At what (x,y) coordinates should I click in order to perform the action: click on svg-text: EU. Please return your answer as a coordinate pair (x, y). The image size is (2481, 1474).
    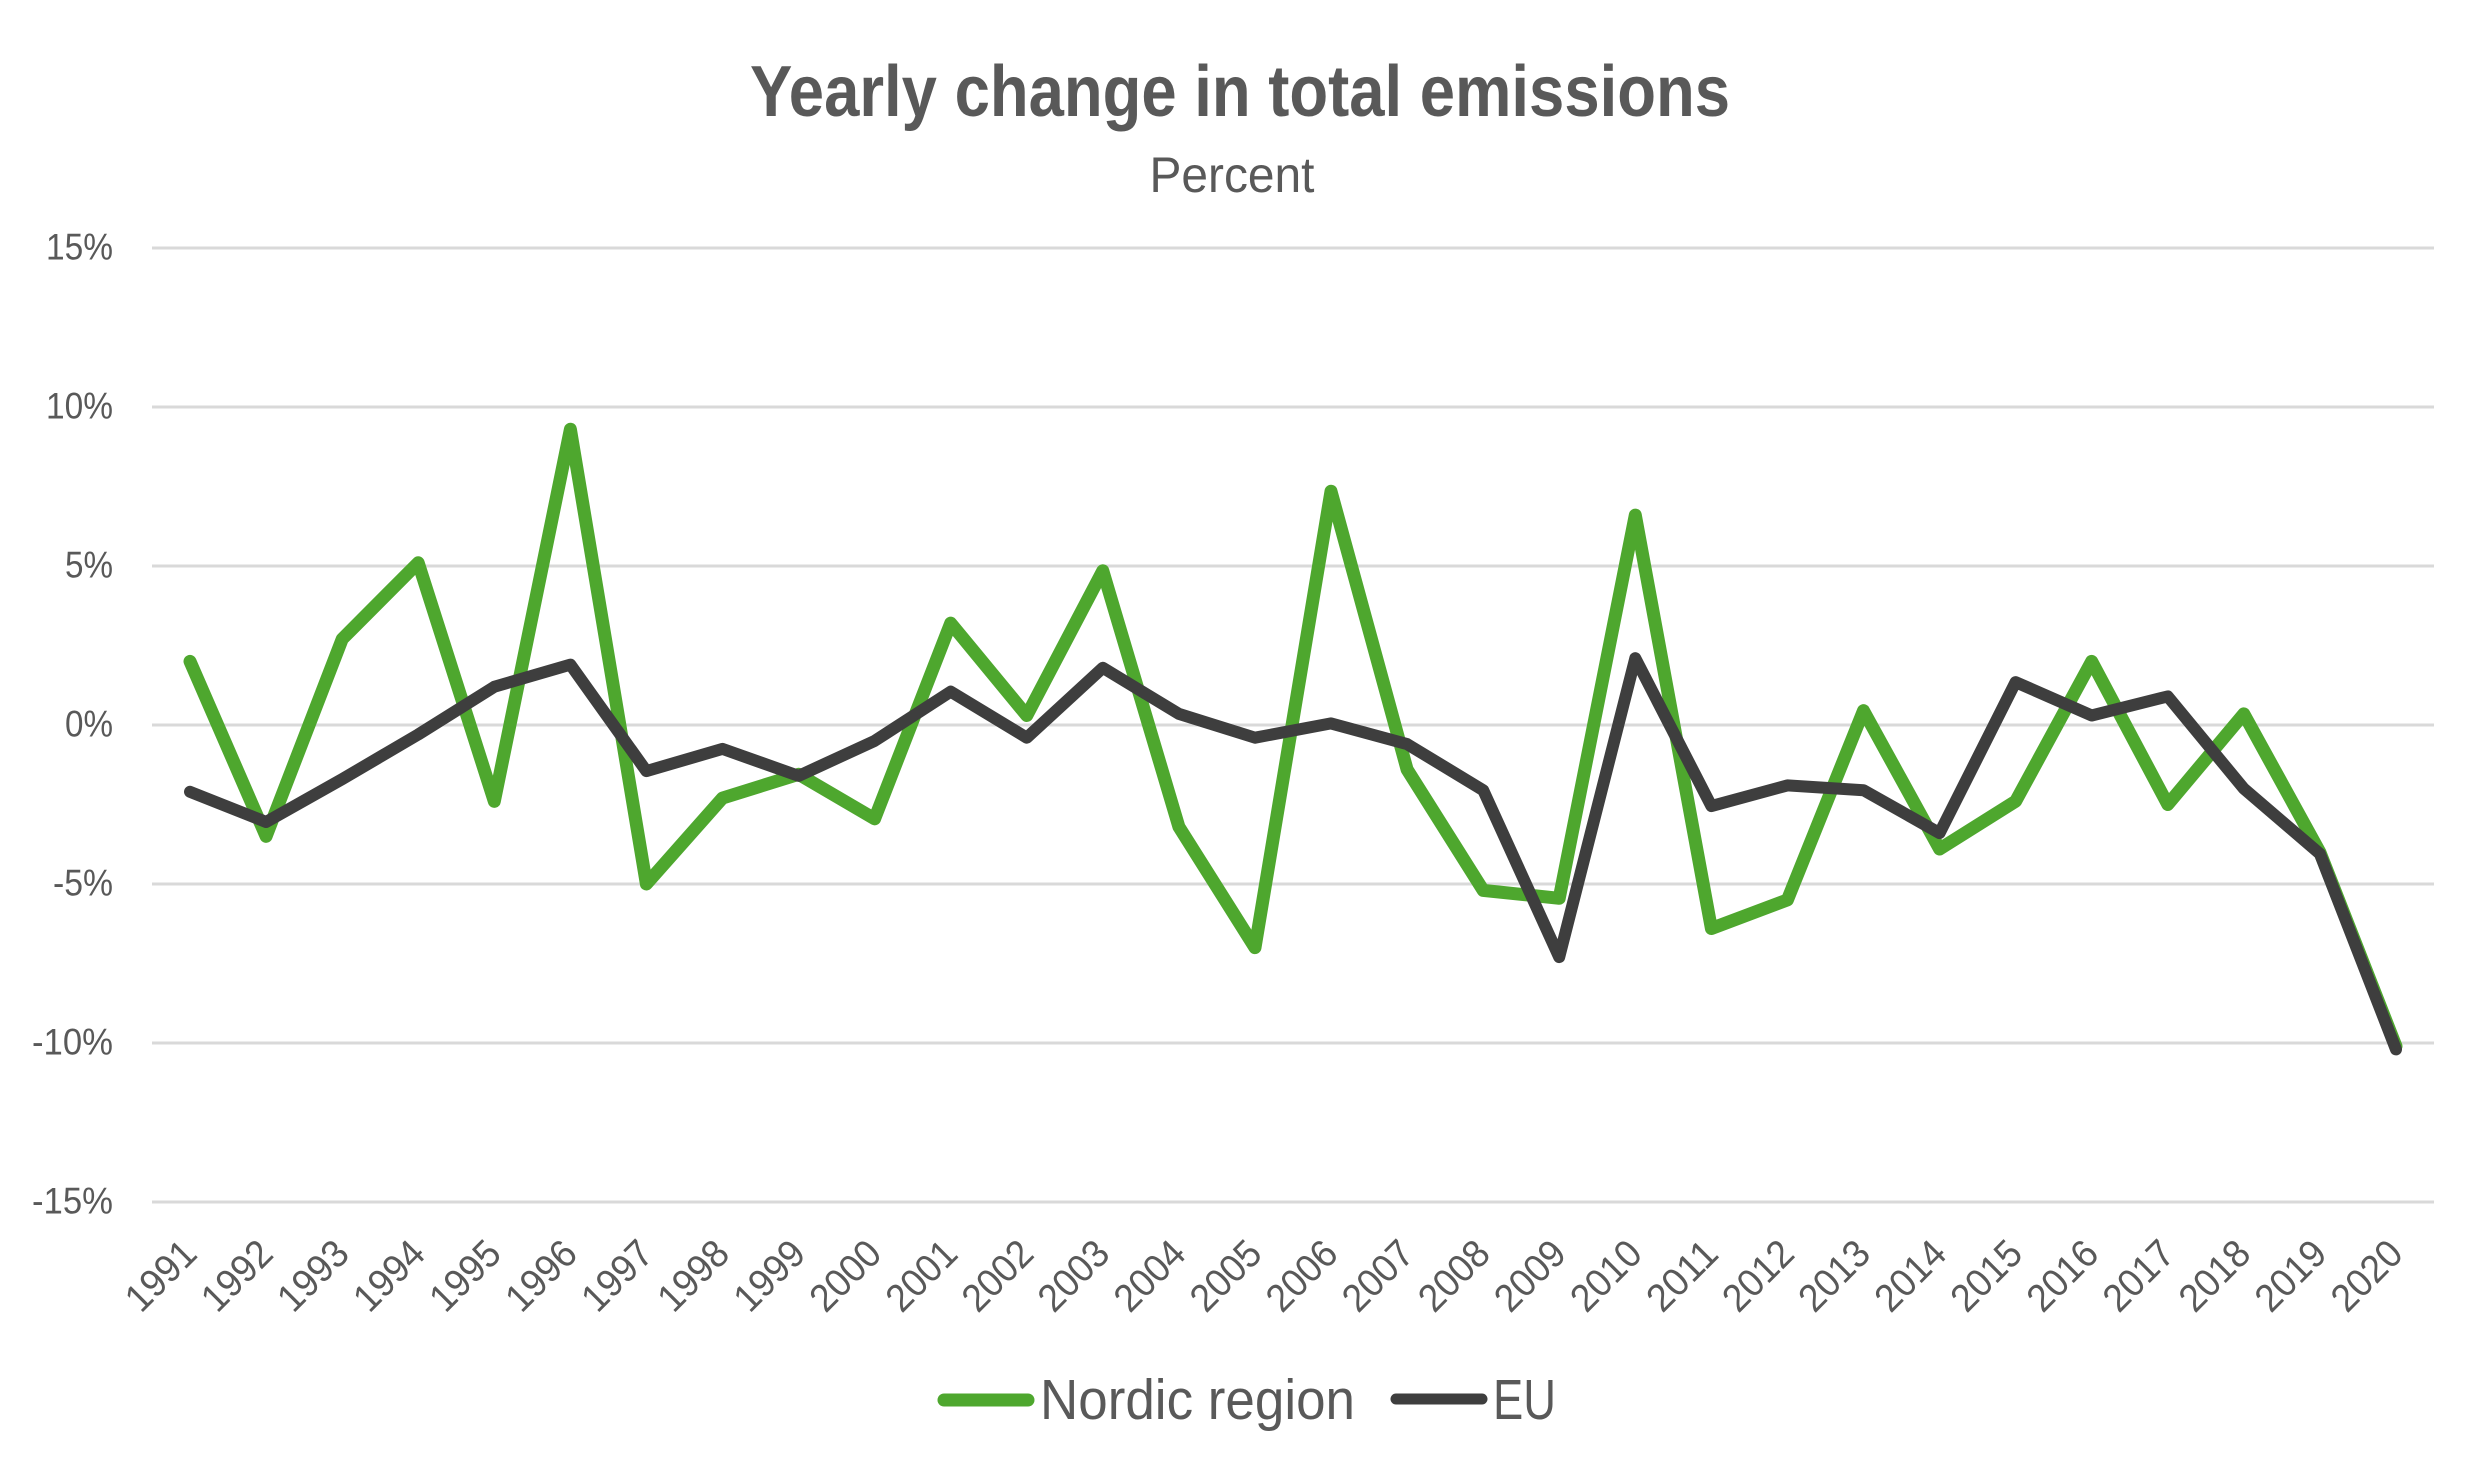
    Looking at the image, I should click on (1524, 1400).